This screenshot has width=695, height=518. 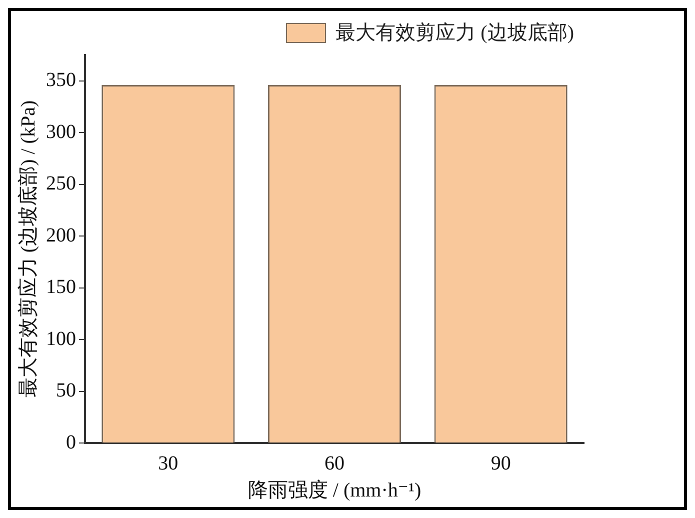 I want to click on x-axis-title: 降雨强度 / (mm·h⁻¹), so click(x=335, y=490).